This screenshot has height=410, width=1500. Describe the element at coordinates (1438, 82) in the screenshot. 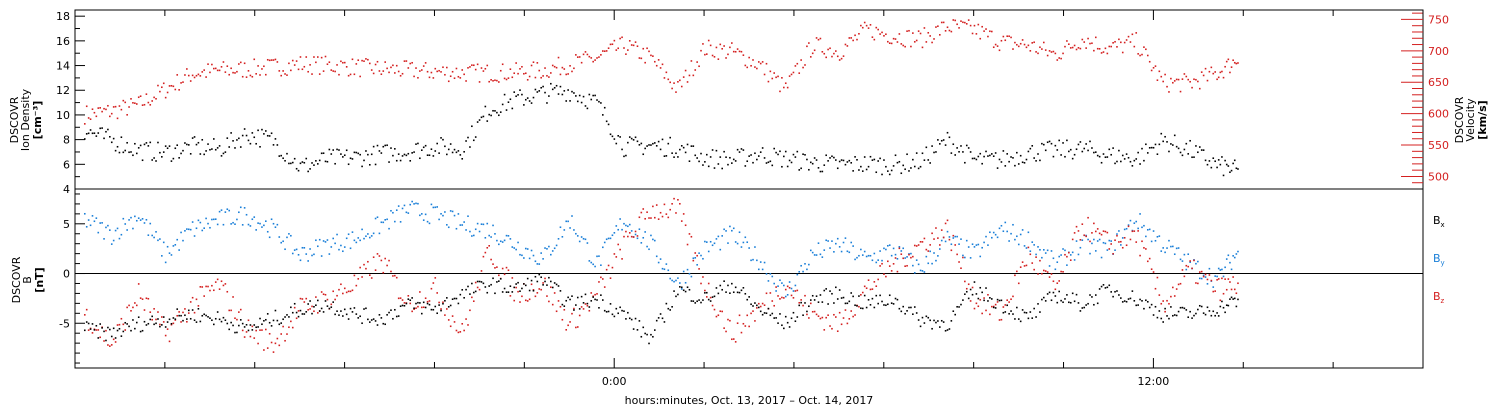

I see `top-right-ytick-label: 650` at that location.